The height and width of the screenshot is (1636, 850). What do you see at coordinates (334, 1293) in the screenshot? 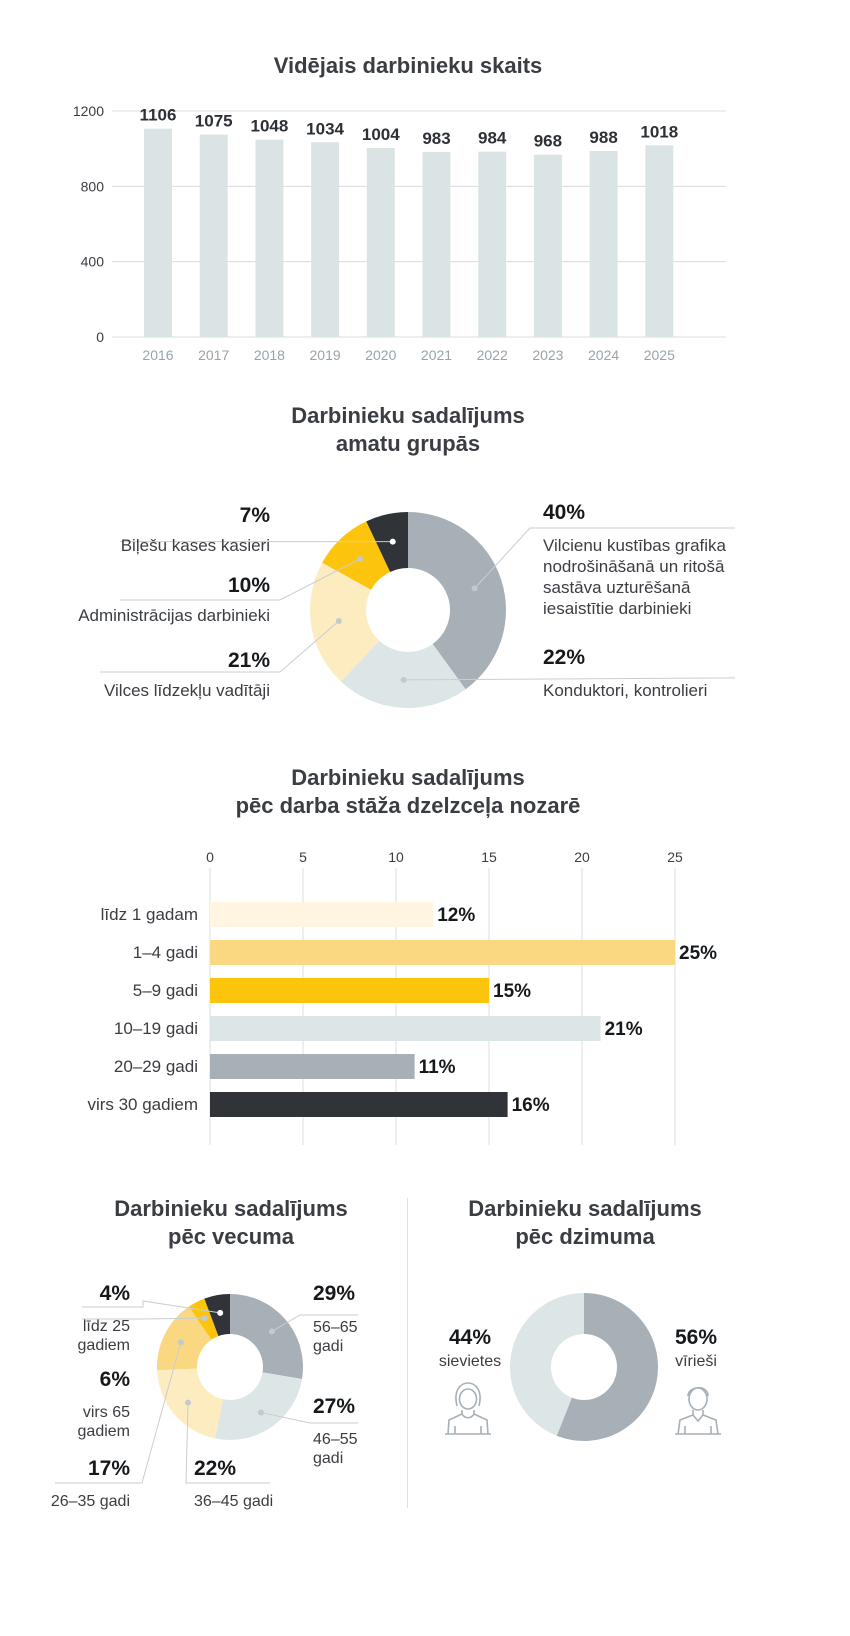
I see `age-pct-56-65: 29%` at bounding box center [334, 1293].